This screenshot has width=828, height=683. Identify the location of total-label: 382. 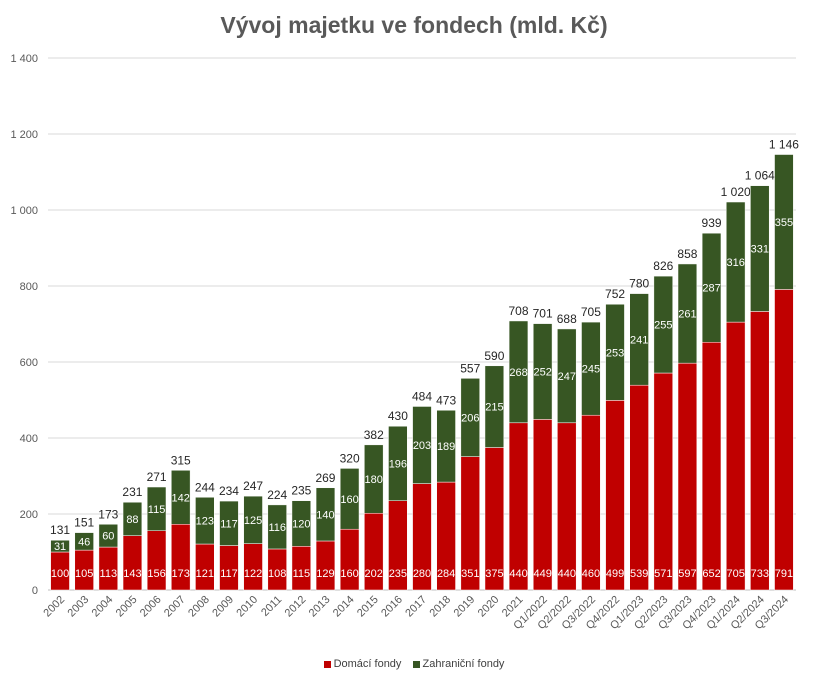
(374, 435).